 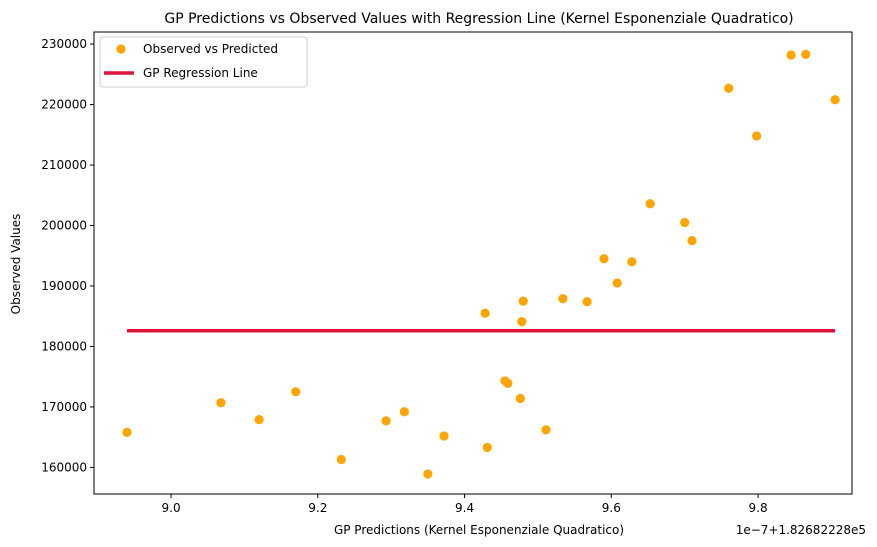 What do you see at coordinates (64, 346) in the screenshot?
I see `y-tick-label: 180000` at bounding box center [64, 346].